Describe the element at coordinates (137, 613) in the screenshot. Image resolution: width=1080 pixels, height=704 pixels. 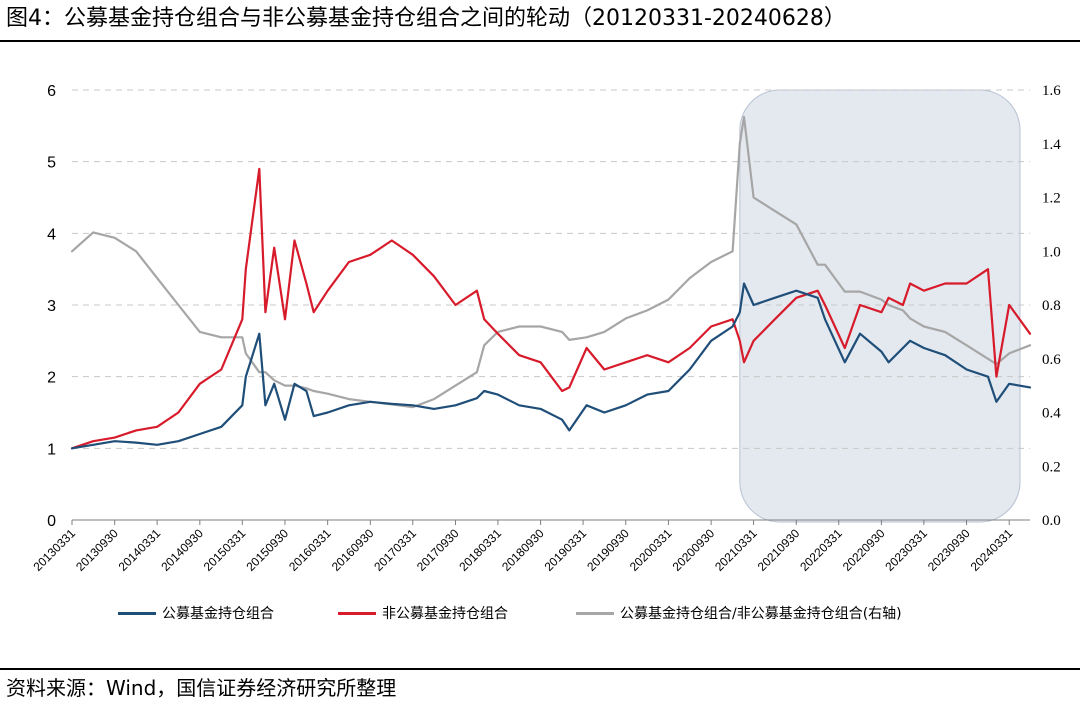
I see `legend-swatch-public` at that location.